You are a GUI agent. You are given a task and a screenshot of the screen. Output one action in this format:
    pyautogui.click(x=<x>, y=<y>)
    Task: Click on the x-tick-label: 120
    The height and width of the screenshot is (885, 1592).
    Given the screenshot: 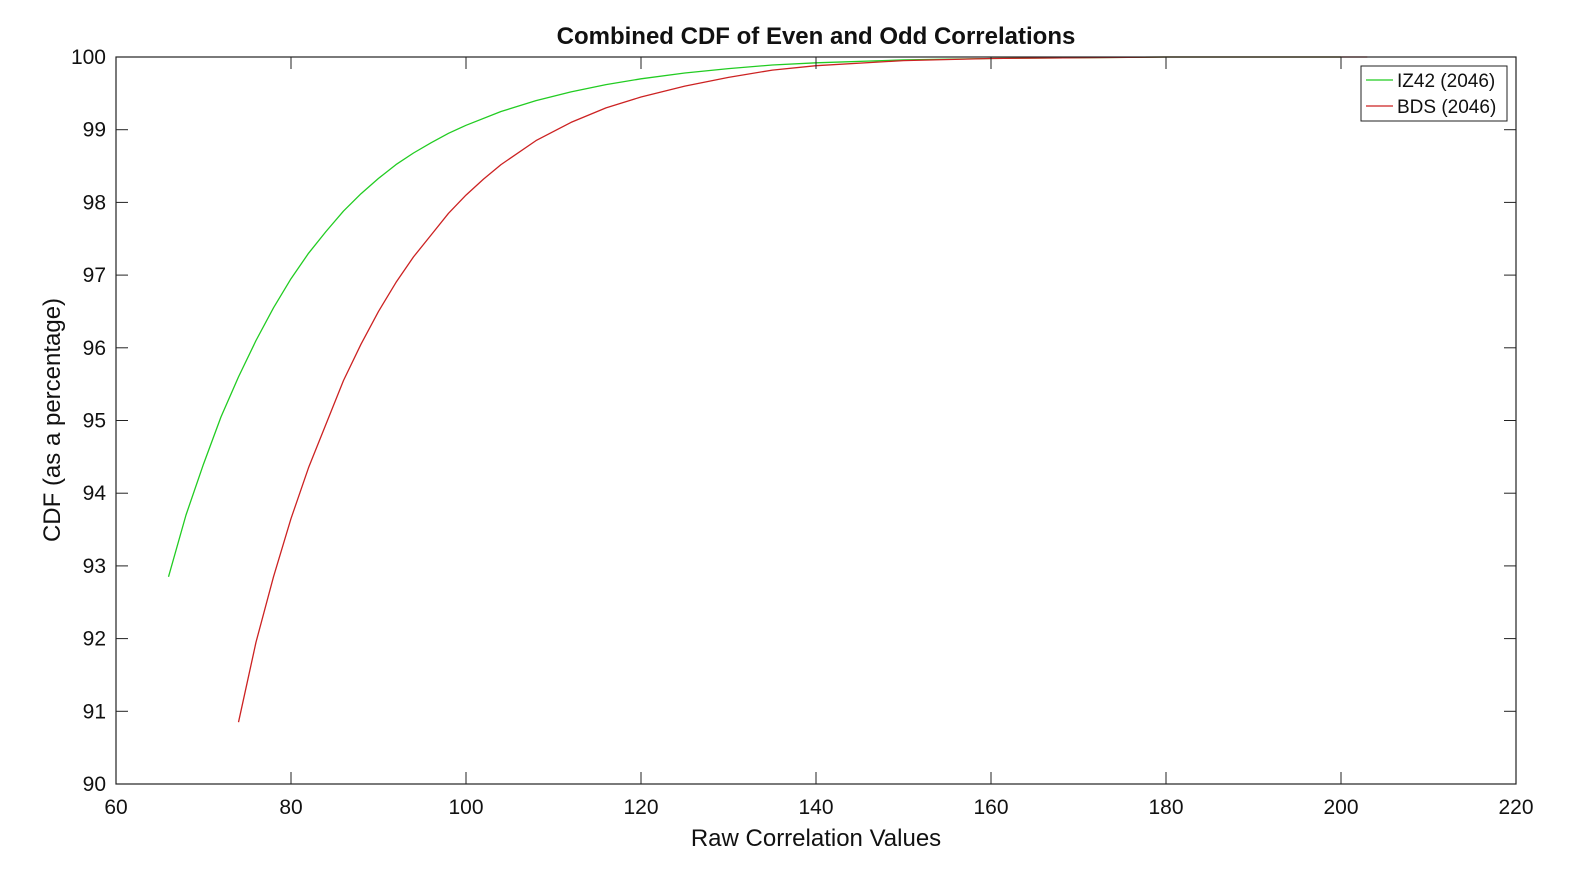 What is the action you would take?
    pyautogui.click(x=640, y=807)
    